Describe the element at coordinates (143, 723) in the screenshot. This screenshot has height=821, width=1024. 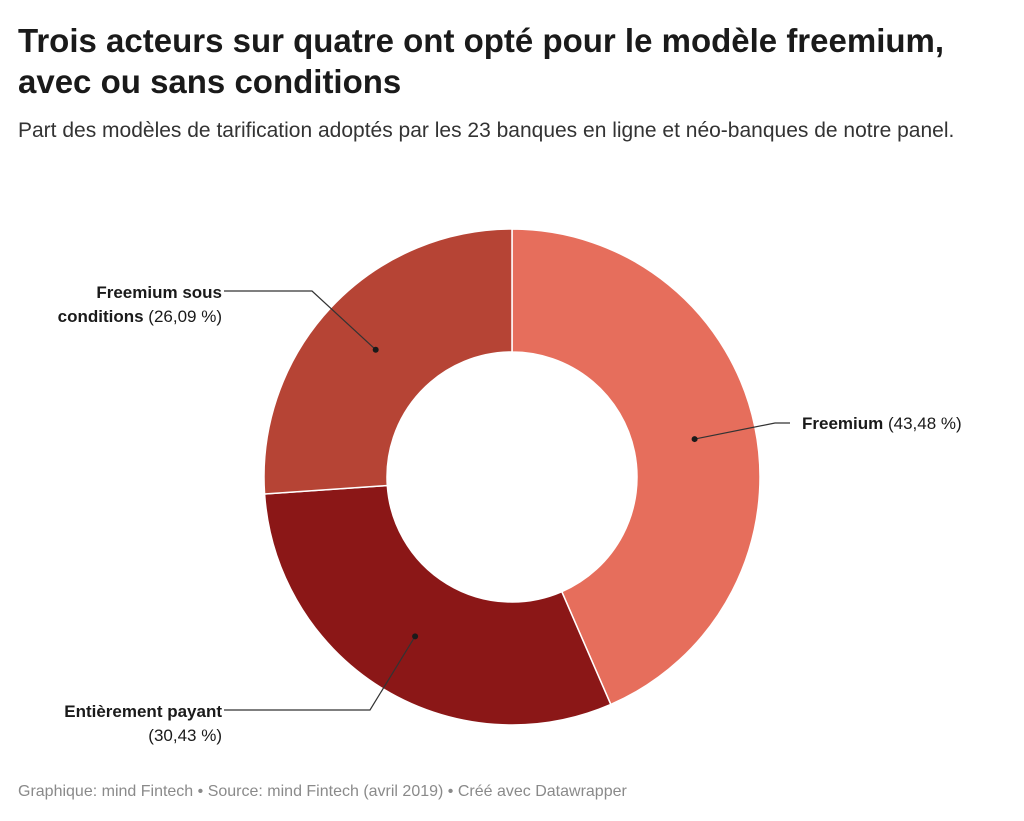
I see `slice-label: Entièrement payant (30,43 %)` at that location.